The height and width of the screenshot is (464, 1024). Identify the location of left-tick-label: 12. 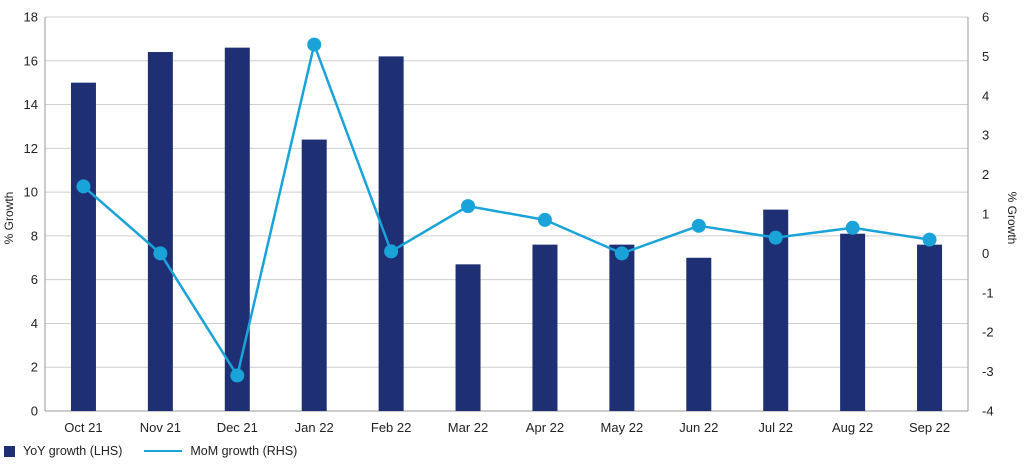
(31, 148).